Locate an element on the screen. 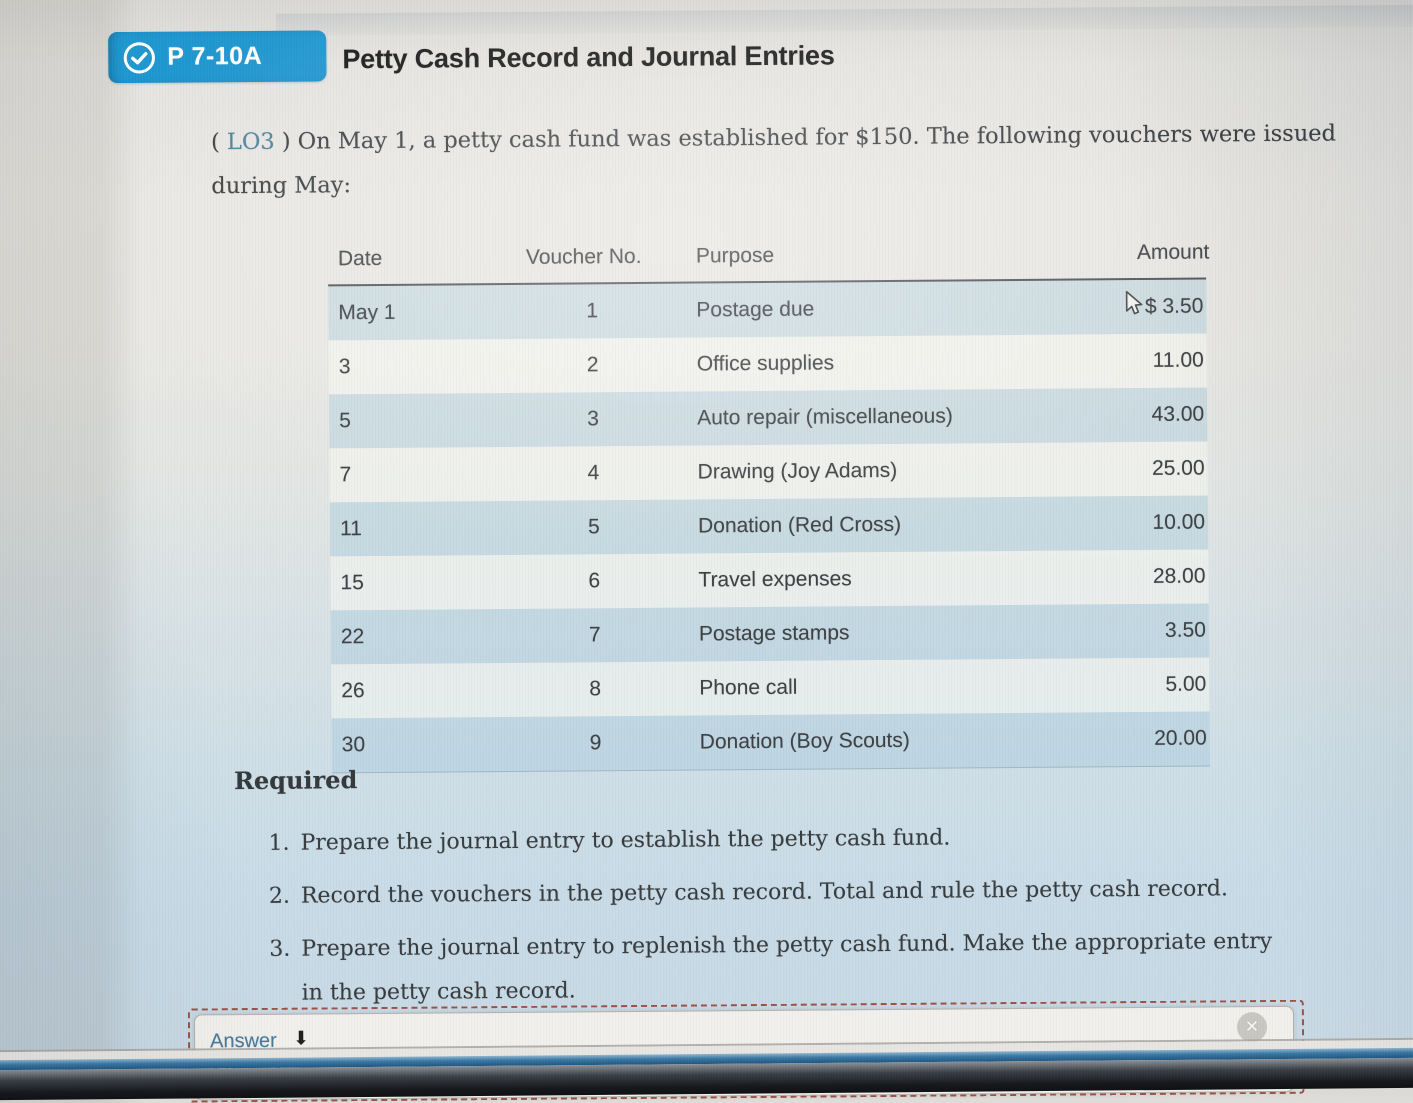 Image resolution: width=1413 pixels, height=1103 pixels. cell-date: 30 is located at coordinates (429, 744).